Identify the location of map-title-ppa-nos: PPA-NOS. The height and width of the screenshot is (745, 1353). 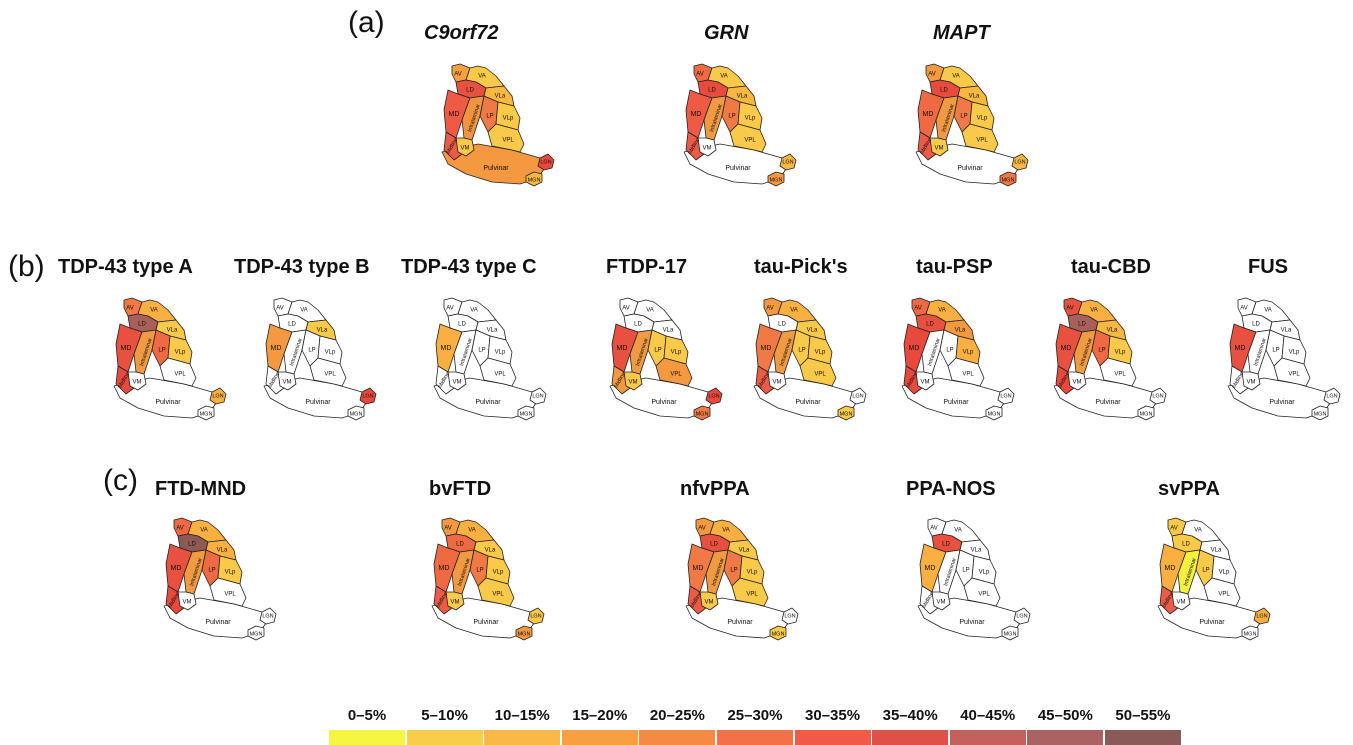
(951, 489).